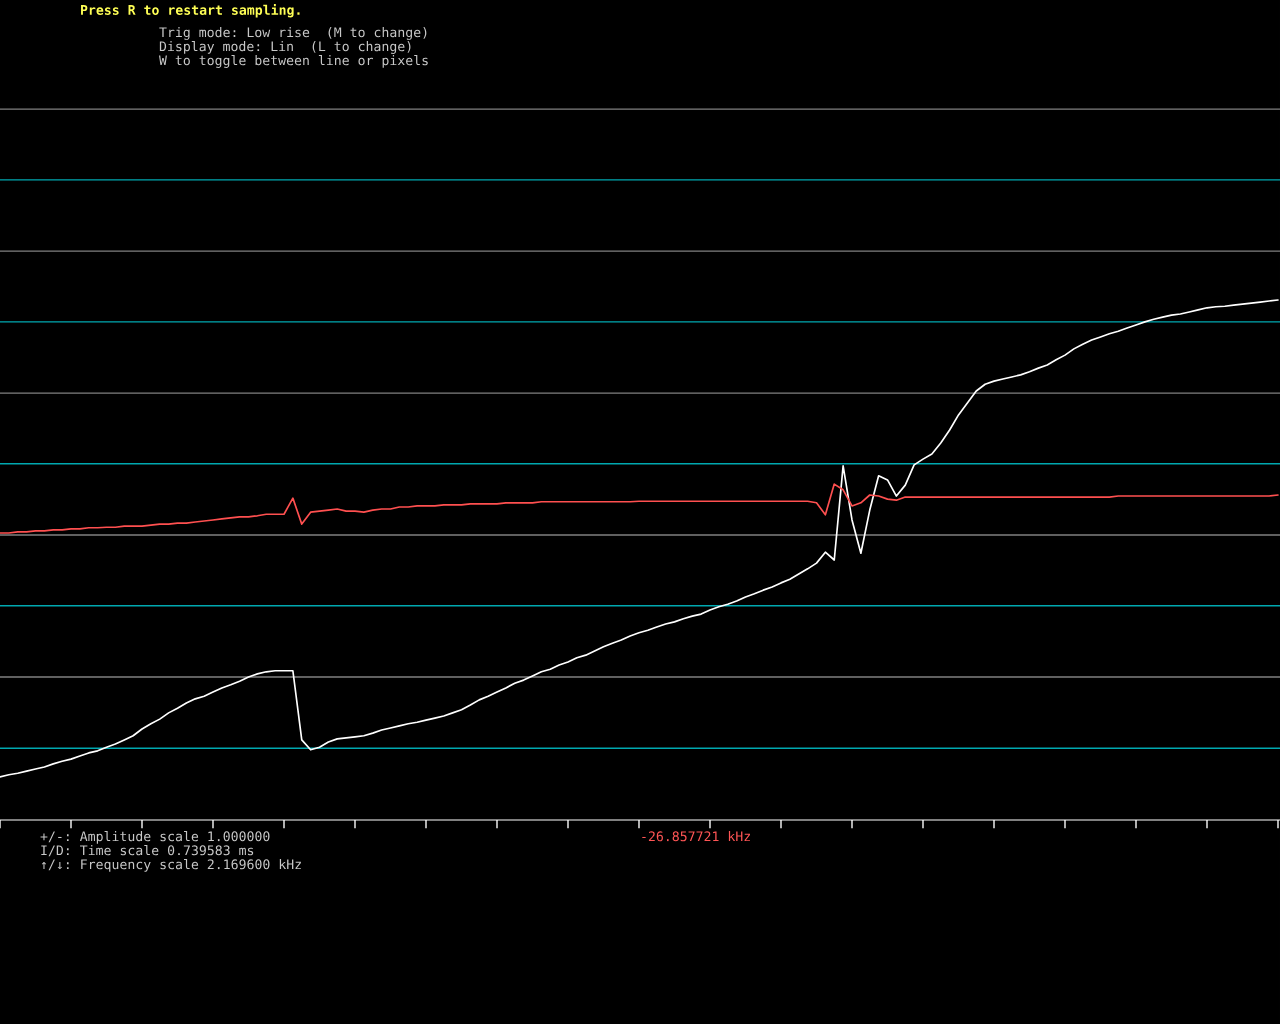  I want to click on text: +/-: Amplitude scale 1.000000, so click(155, 837).